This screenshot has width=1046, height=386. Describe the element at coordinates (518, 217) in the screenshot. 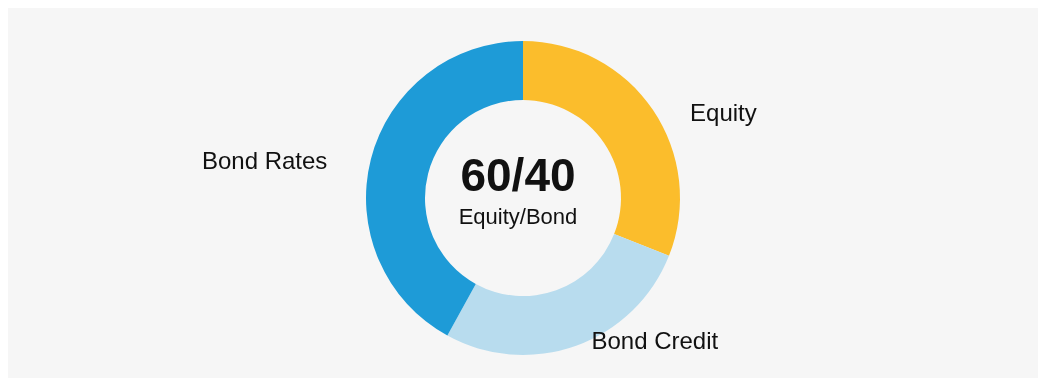

I see `text: Equity/Bond` at that location.